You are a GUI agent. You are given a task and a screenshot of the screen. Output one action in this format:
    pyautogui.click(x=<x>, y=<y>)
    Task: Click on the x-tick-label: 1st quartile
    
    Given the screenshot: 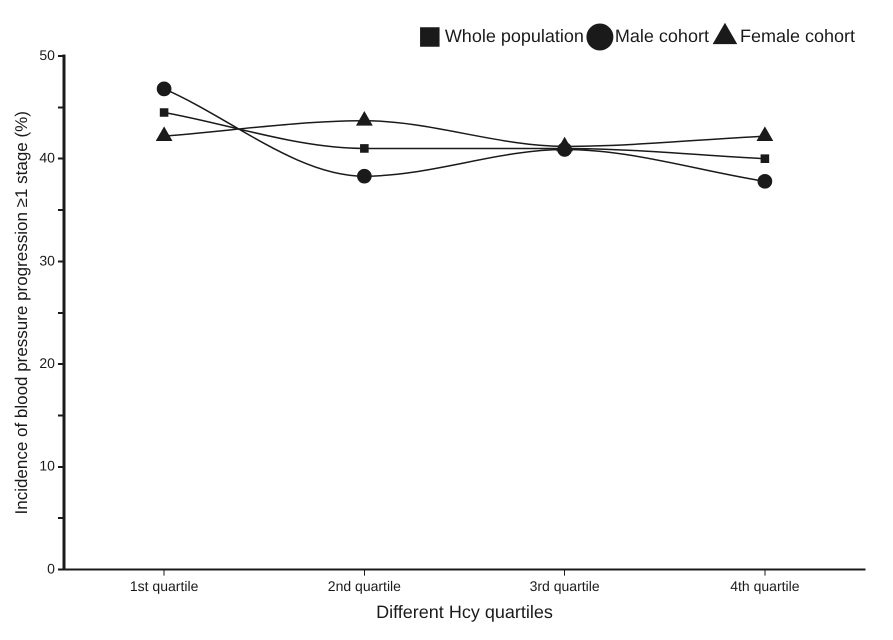 What is the action you would take?
    pyautogui.click(x=164, y=586)
    